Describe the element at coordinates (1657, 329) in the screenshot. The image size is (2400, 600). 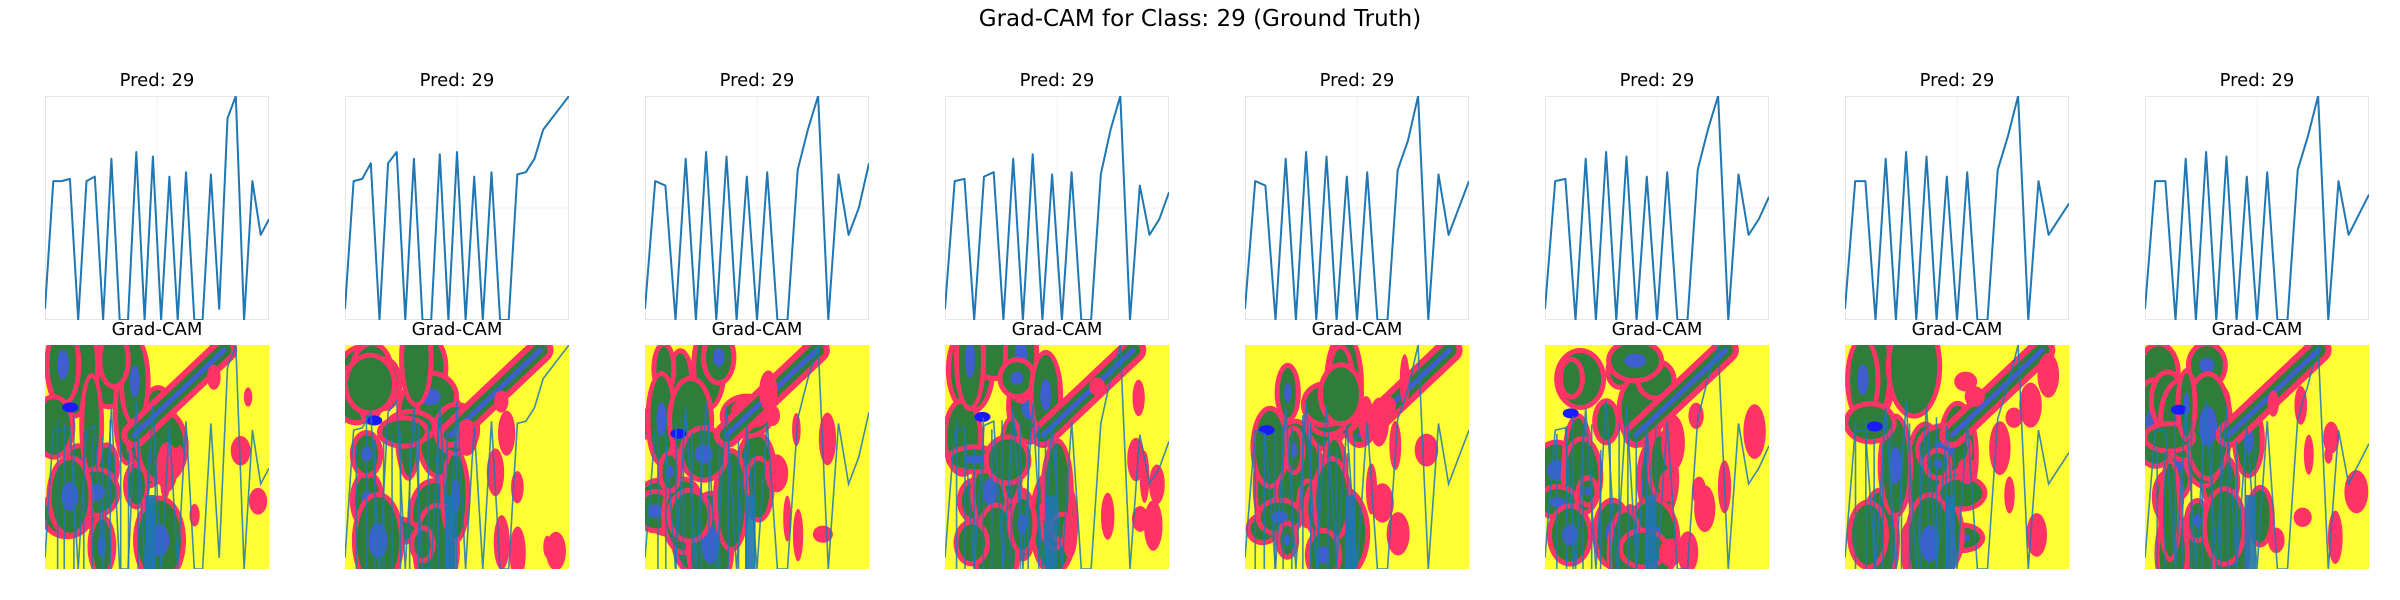
I see `gradcam-title-6: Grad-CAM` at that location.